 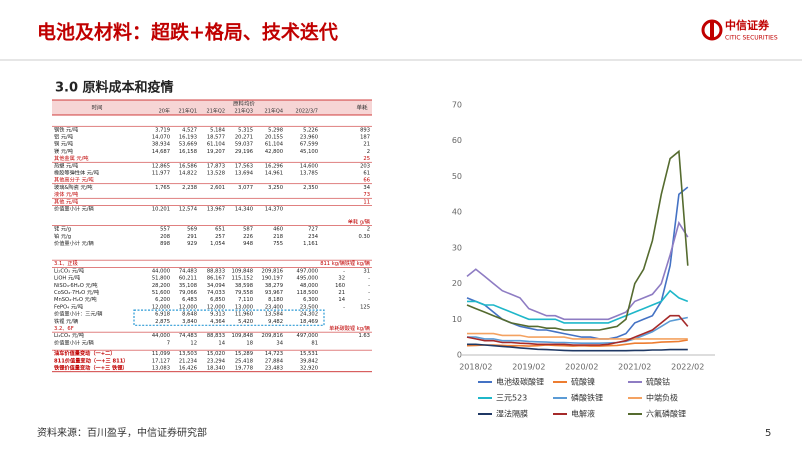 What do you see at coordinates (244, 361) in the screenshot?
I see `table-cell: 25,418` at bounding box center [244, 361].